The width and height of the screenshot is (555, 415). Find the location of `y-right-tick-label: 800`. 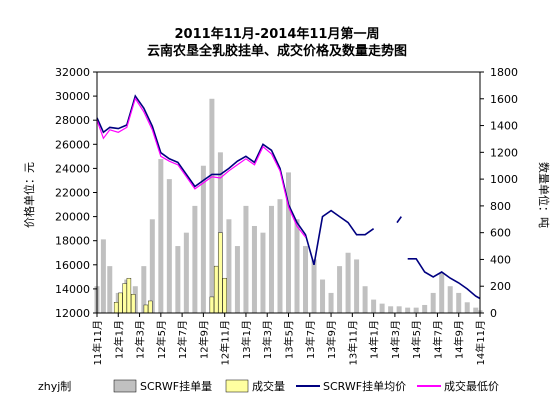

y-right-tick-label: 800 is located at coordinates (500, 206).